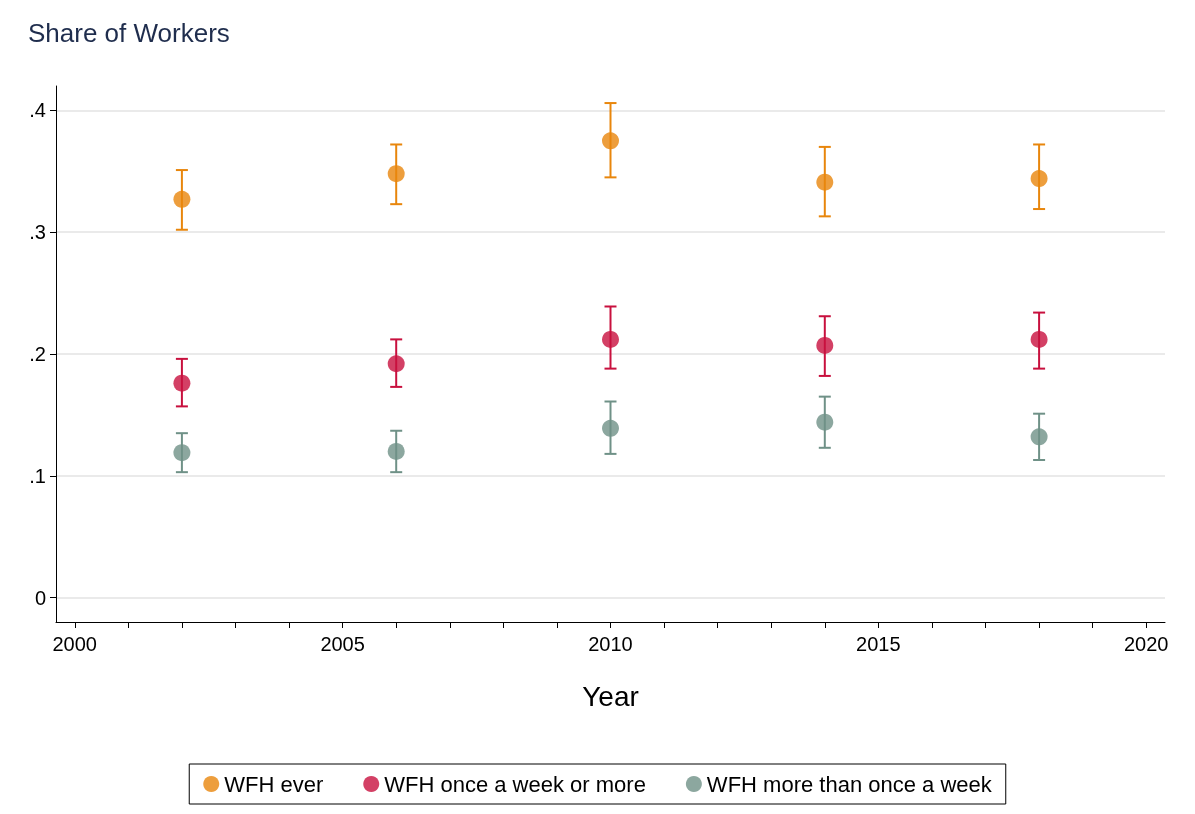 This screenshot has width=1195, height=814. Describe the element at coordinates (342, 644) in the screenshot. I see `x-tick-label: 2005` at that location.